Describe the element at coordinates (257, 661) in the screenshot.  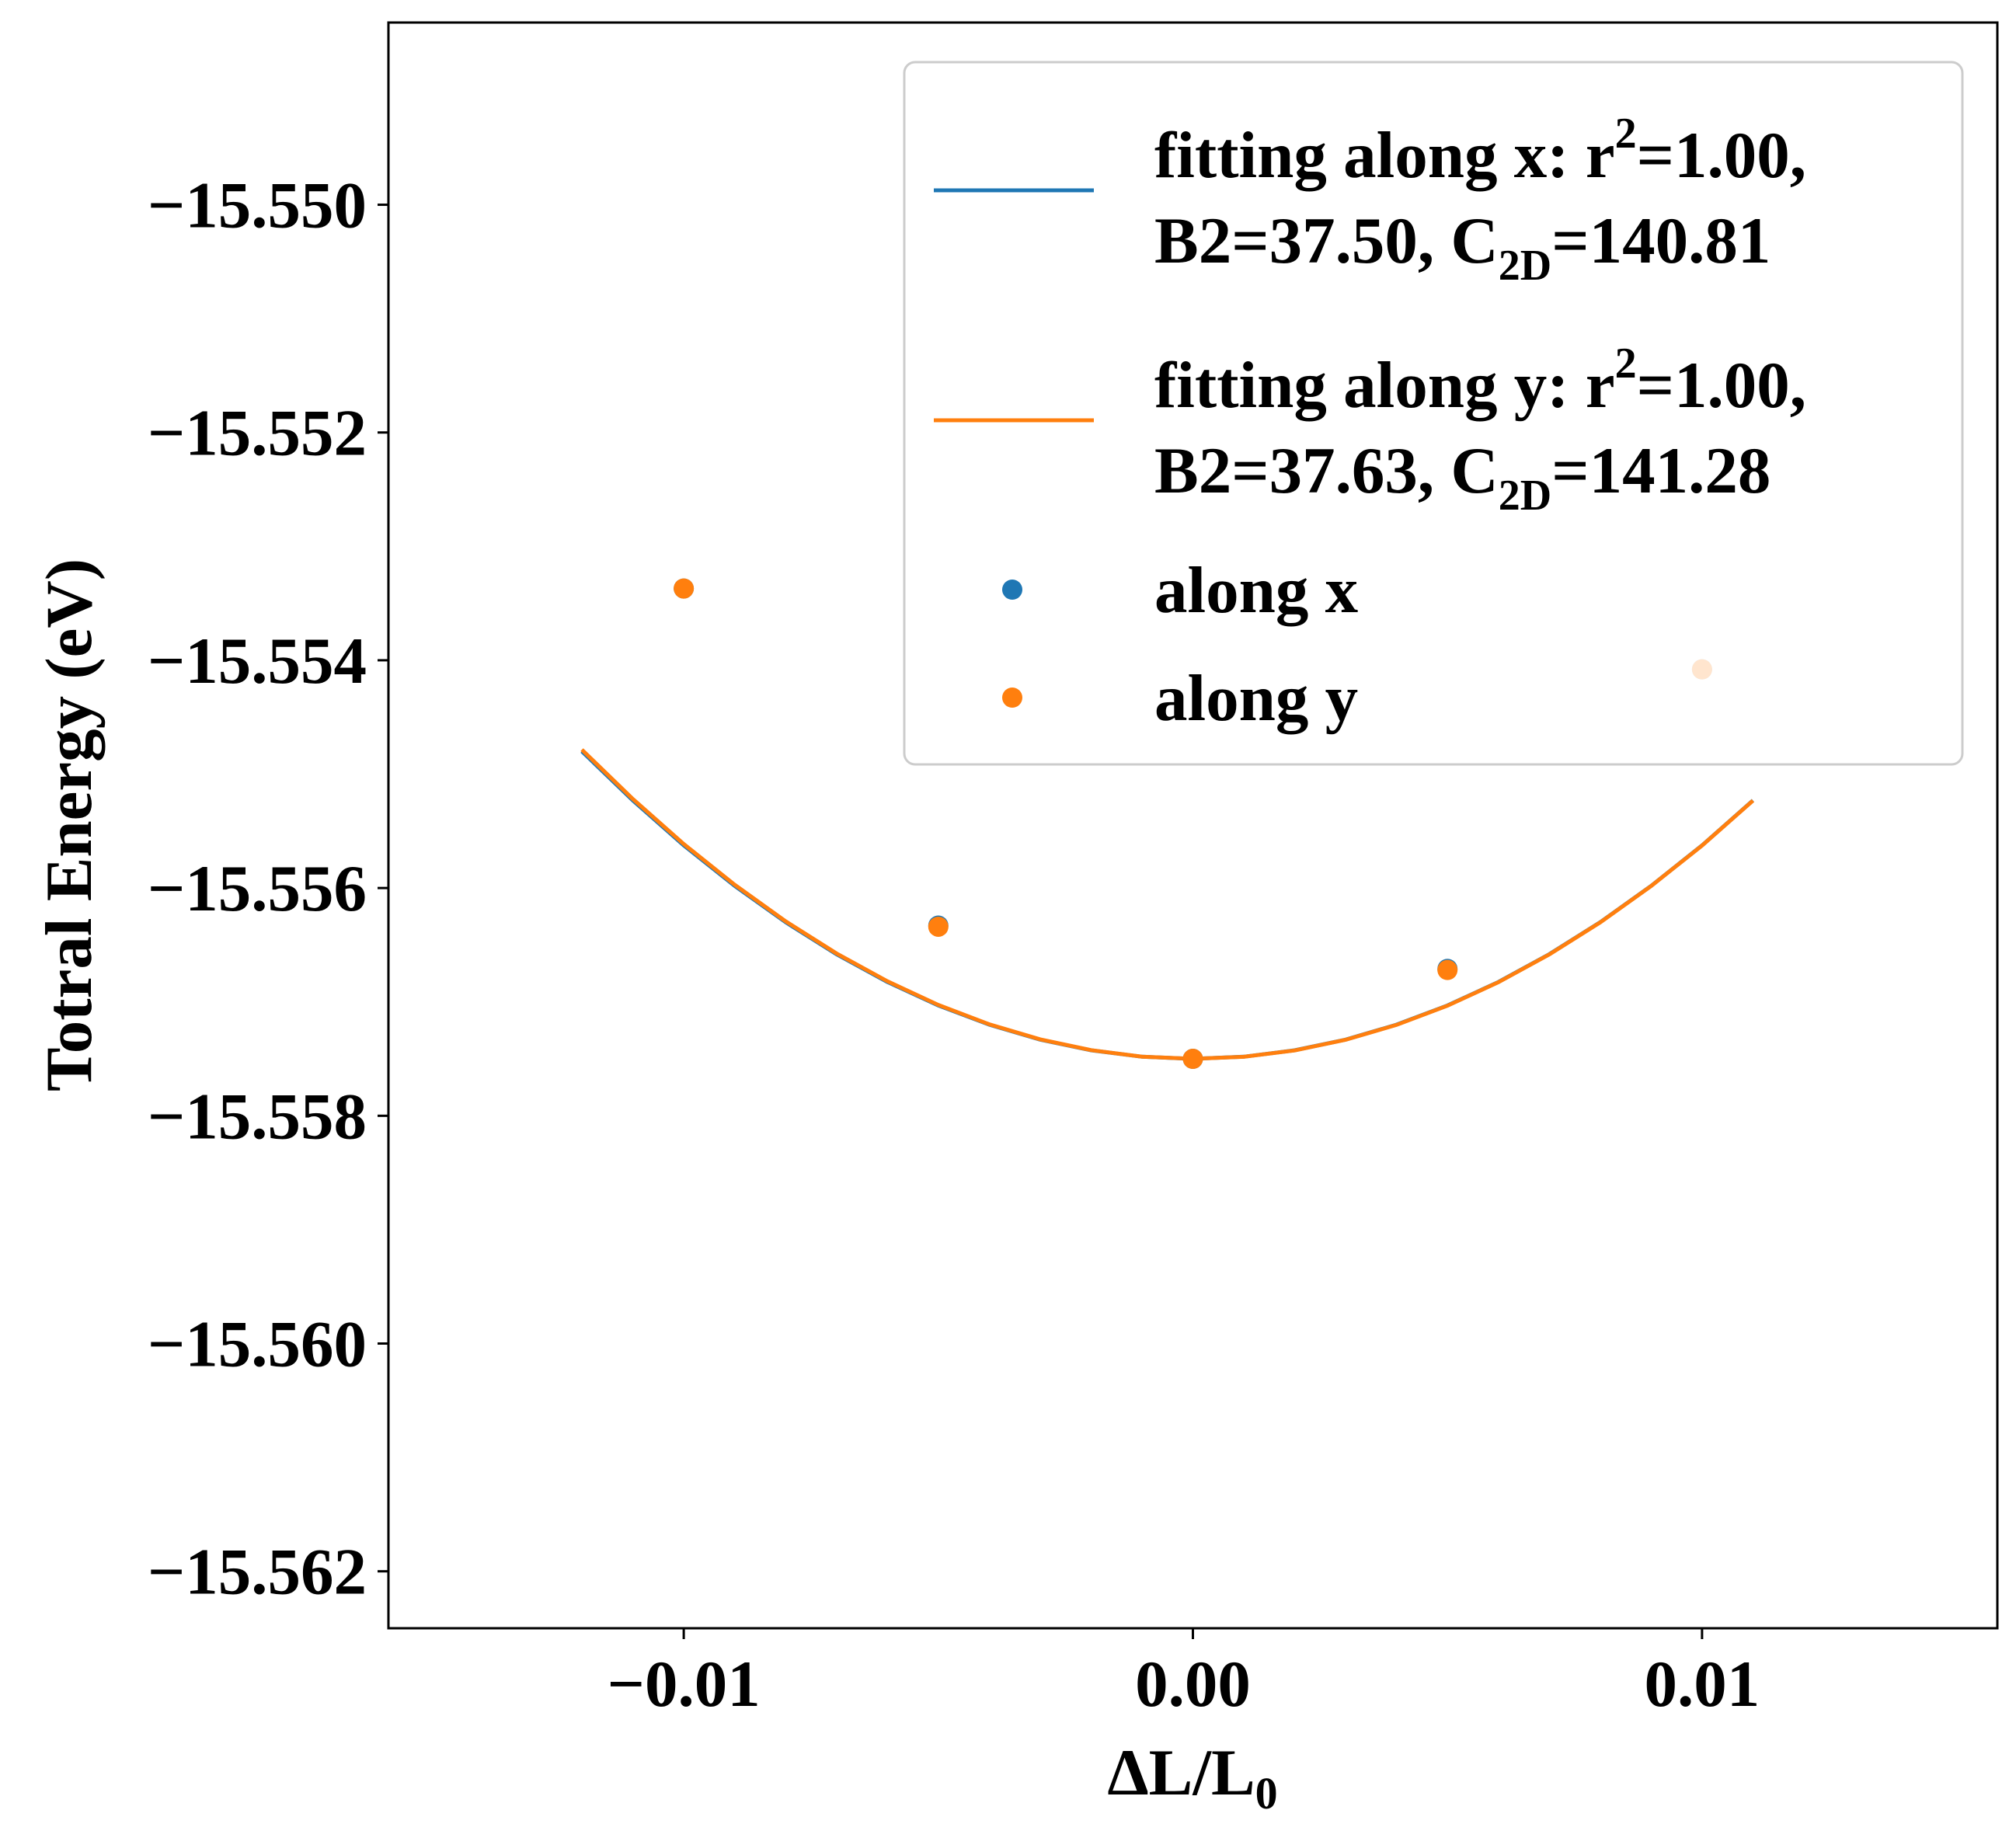
I see `y-tick-label: −15.554` at that location.